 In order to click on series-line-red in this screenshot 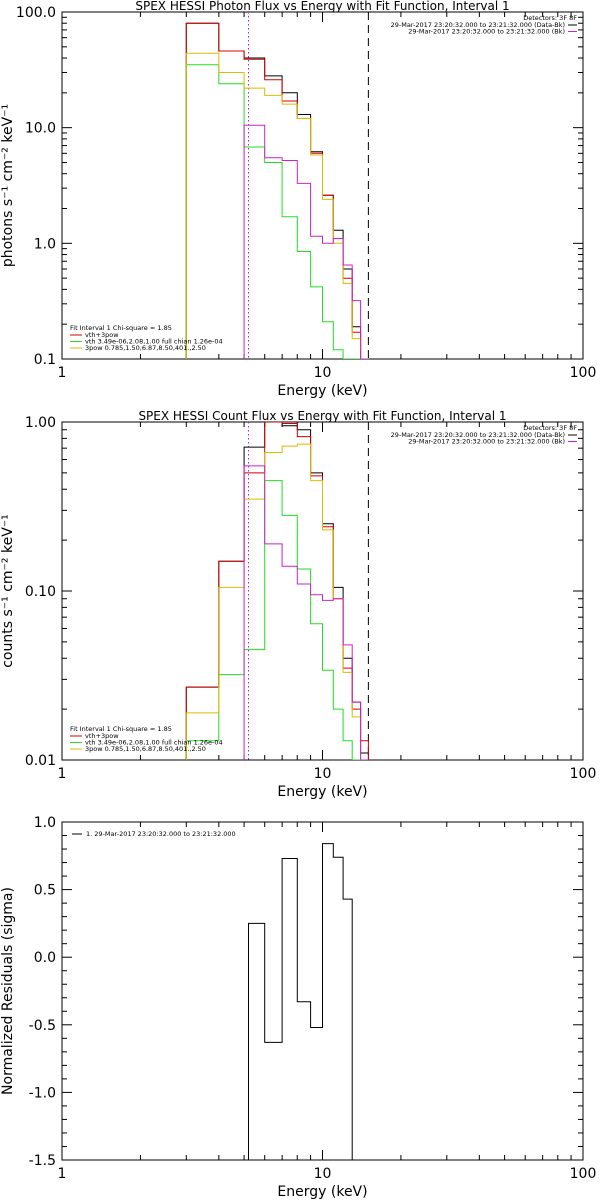, I will do `click(277, 190)`.